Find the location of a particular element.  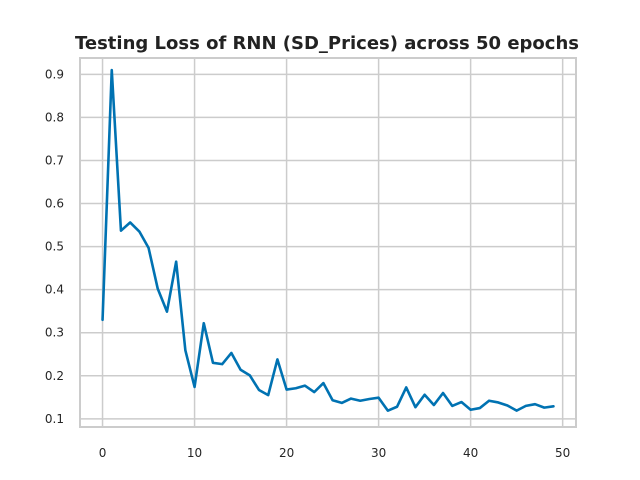

y-tick-label: 0.6 is located at coordinates (54, 204).